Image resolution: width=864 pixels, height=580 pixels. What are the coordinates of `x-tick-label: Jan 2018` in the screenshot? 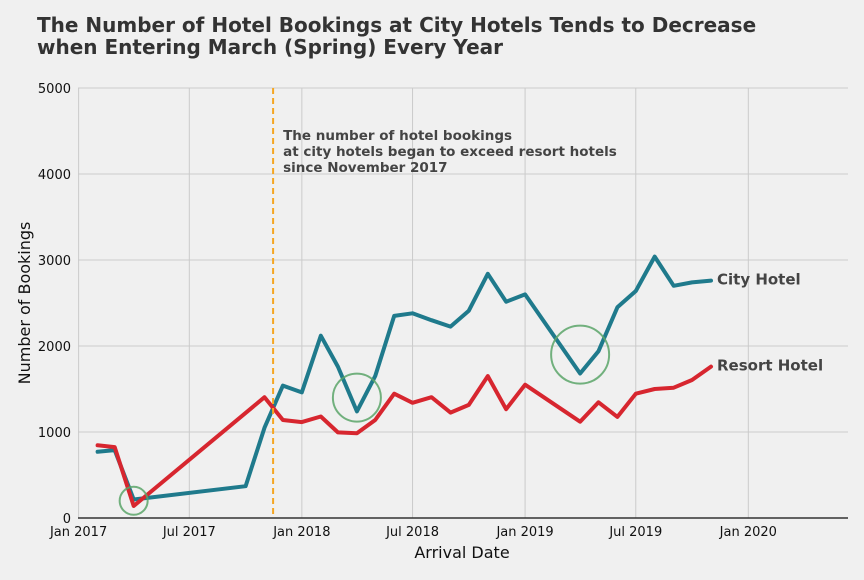 It's located at (301, 532).